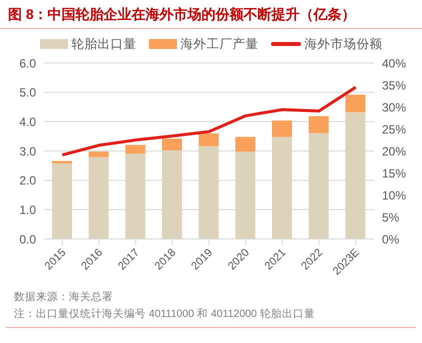 The width and height of the screenshot is (422, 343). Describe the element at coordinates (27, 63) in the screenshot. I see `y-tick-label: 6.0` at that location.